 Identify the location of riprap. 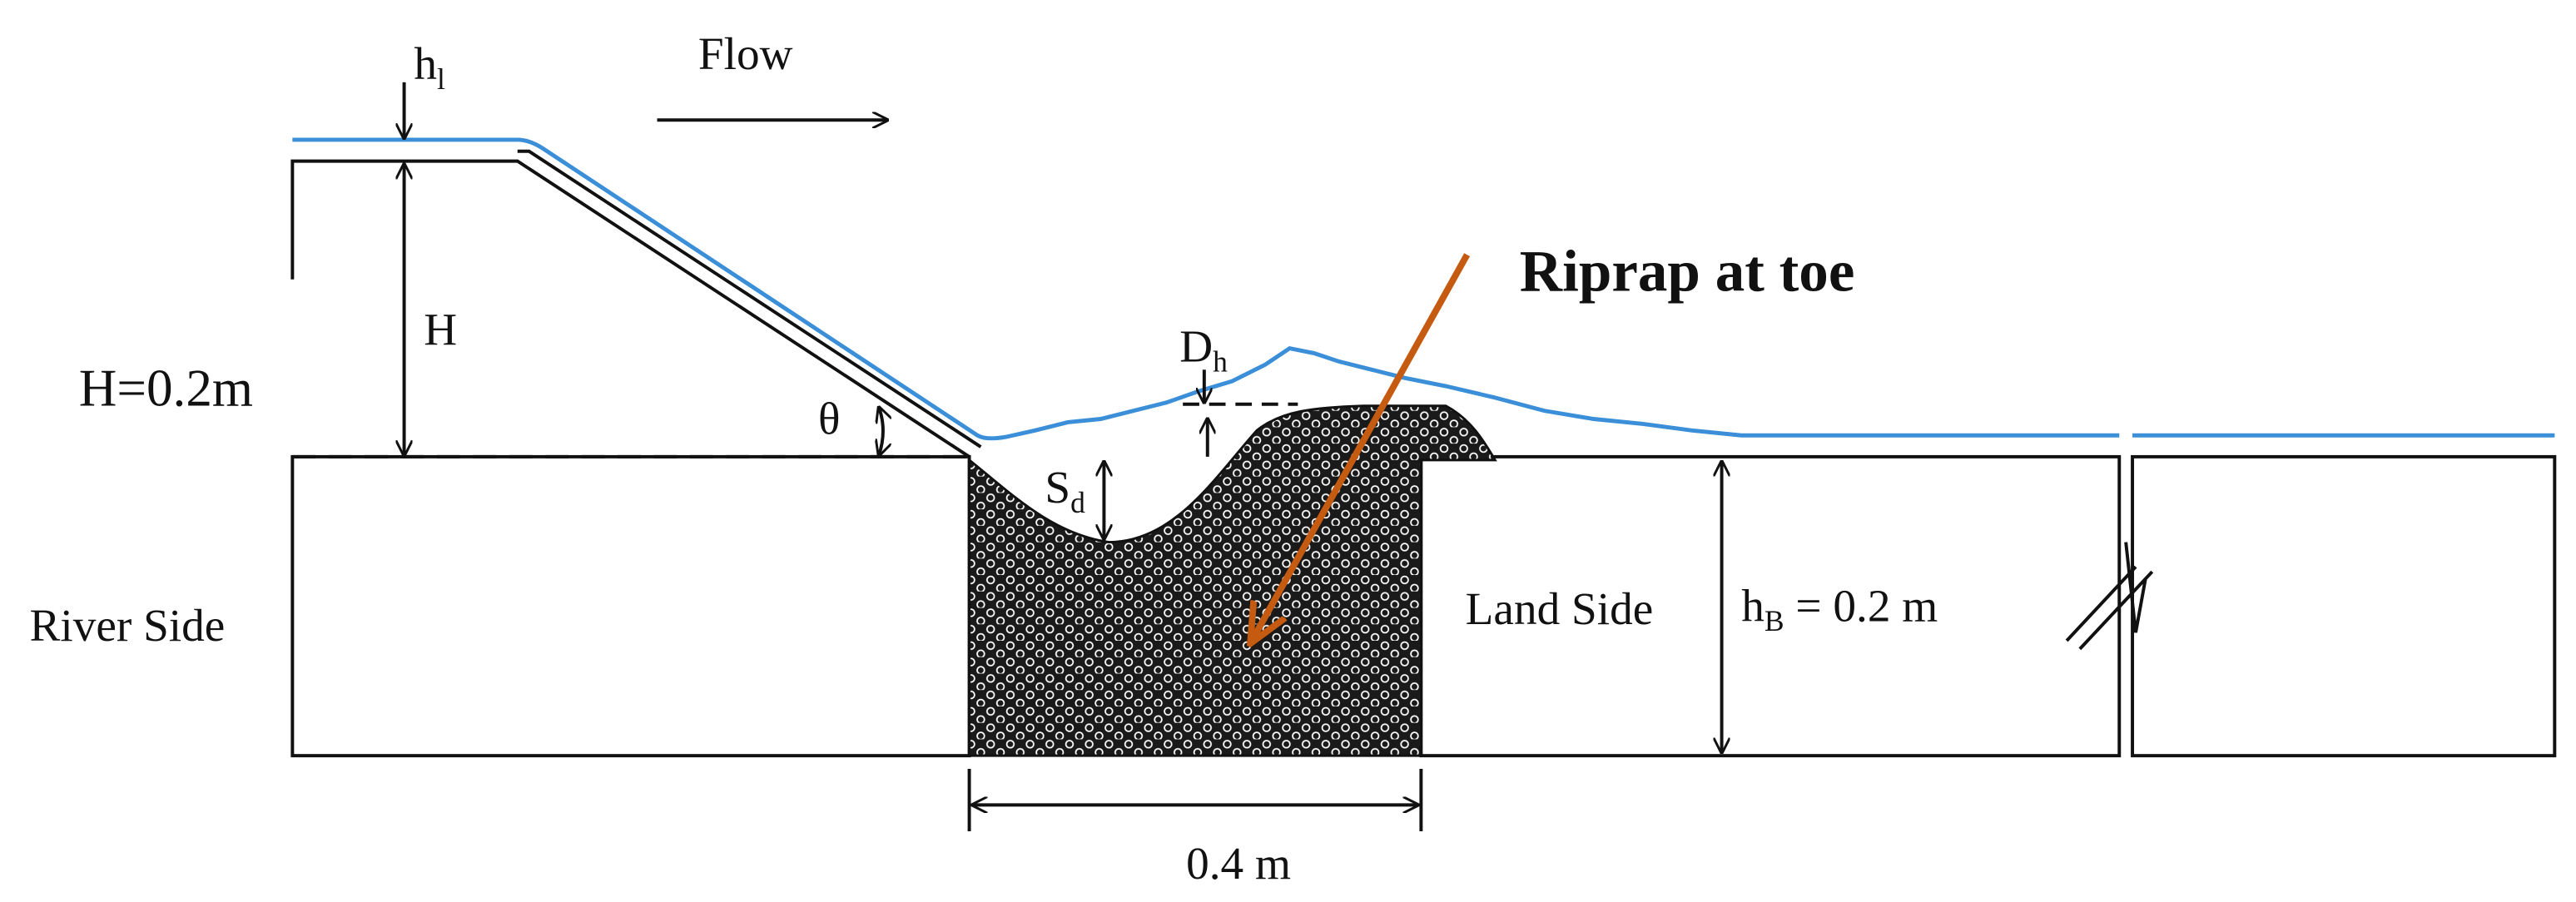
(1232, 580).